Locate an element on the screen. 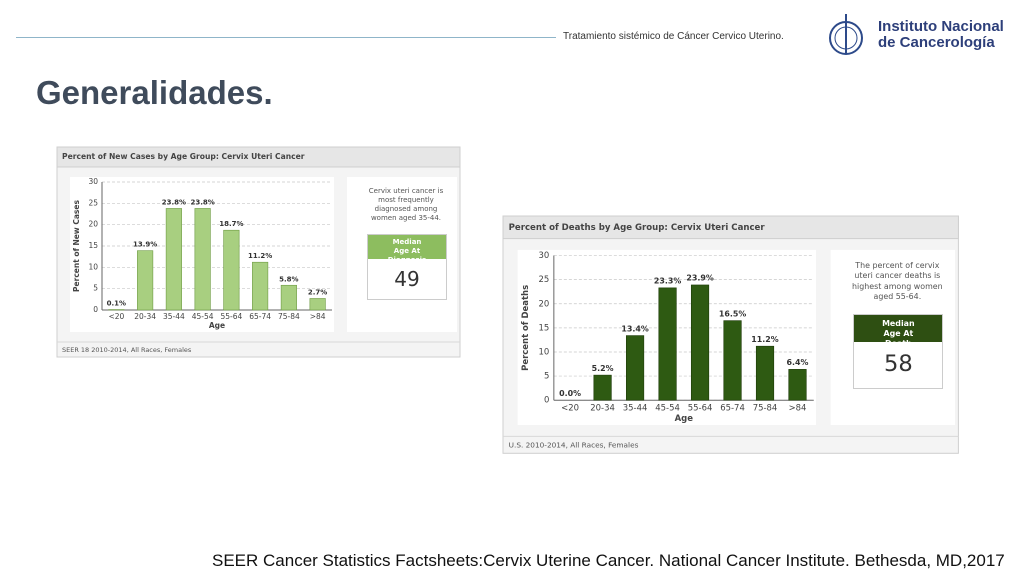 Image resolution: width=1024 pixels, height=576 pixels. median-label: Median Age At Death is located at coordinates (898, 331).